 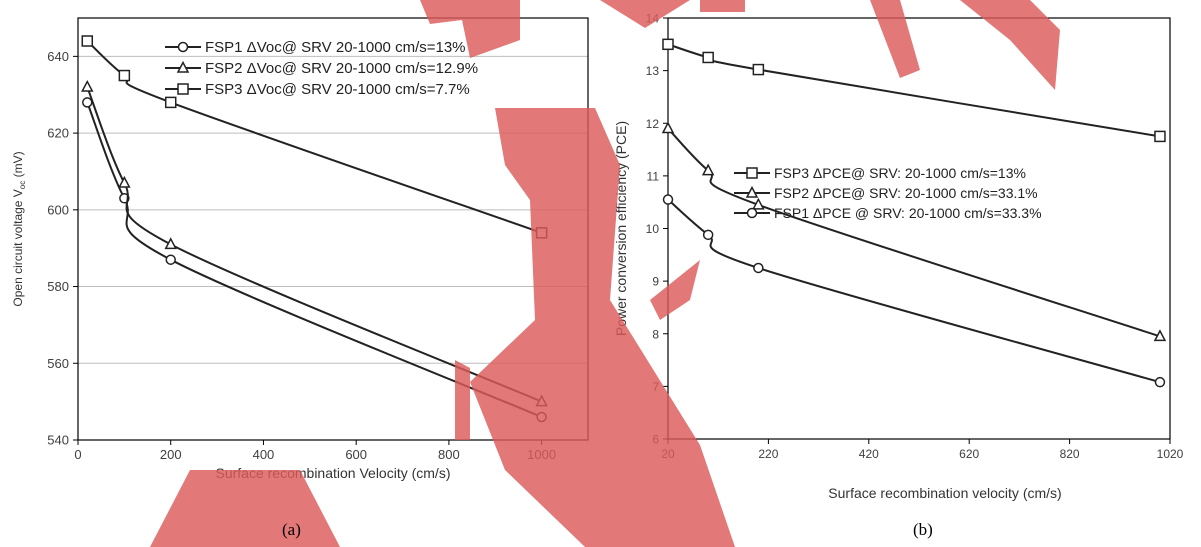 What do you see at coordinates (914, 291) in the screenshot?
I see `series-line` at bounding box center [914, 291].